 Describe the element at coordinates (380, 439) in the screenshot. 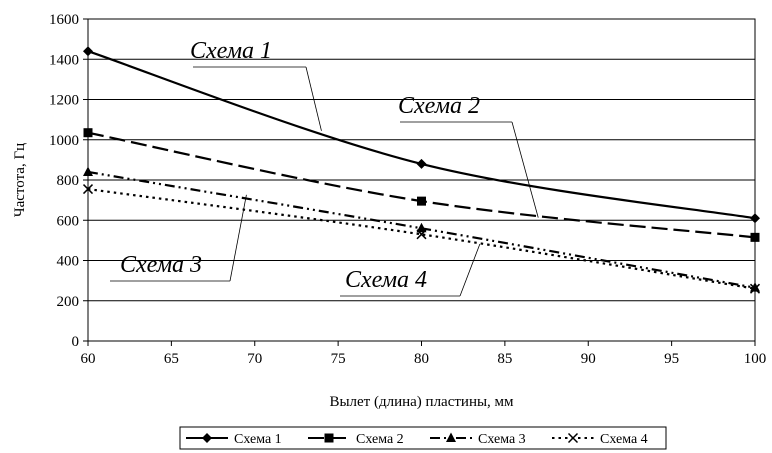

I see `legend-label-2: Схема 2` at that location.